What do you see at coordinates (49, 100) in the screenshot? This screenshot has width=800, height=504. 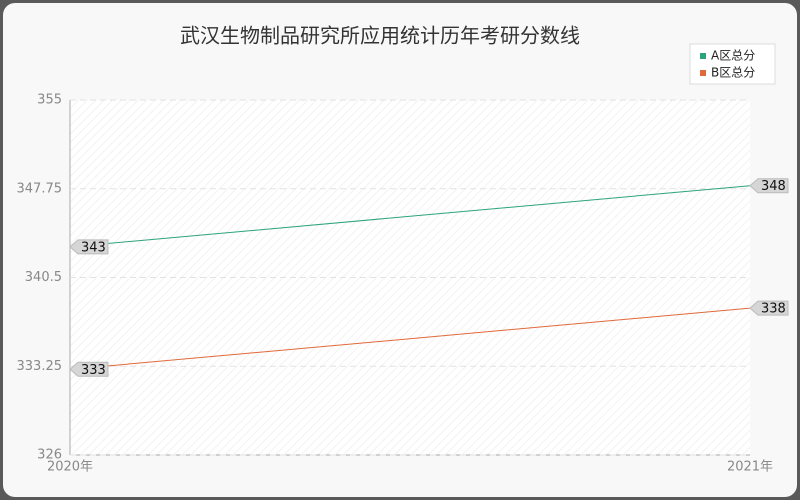 I see `y-tick-label: 355` at bounding box center [49, 100].